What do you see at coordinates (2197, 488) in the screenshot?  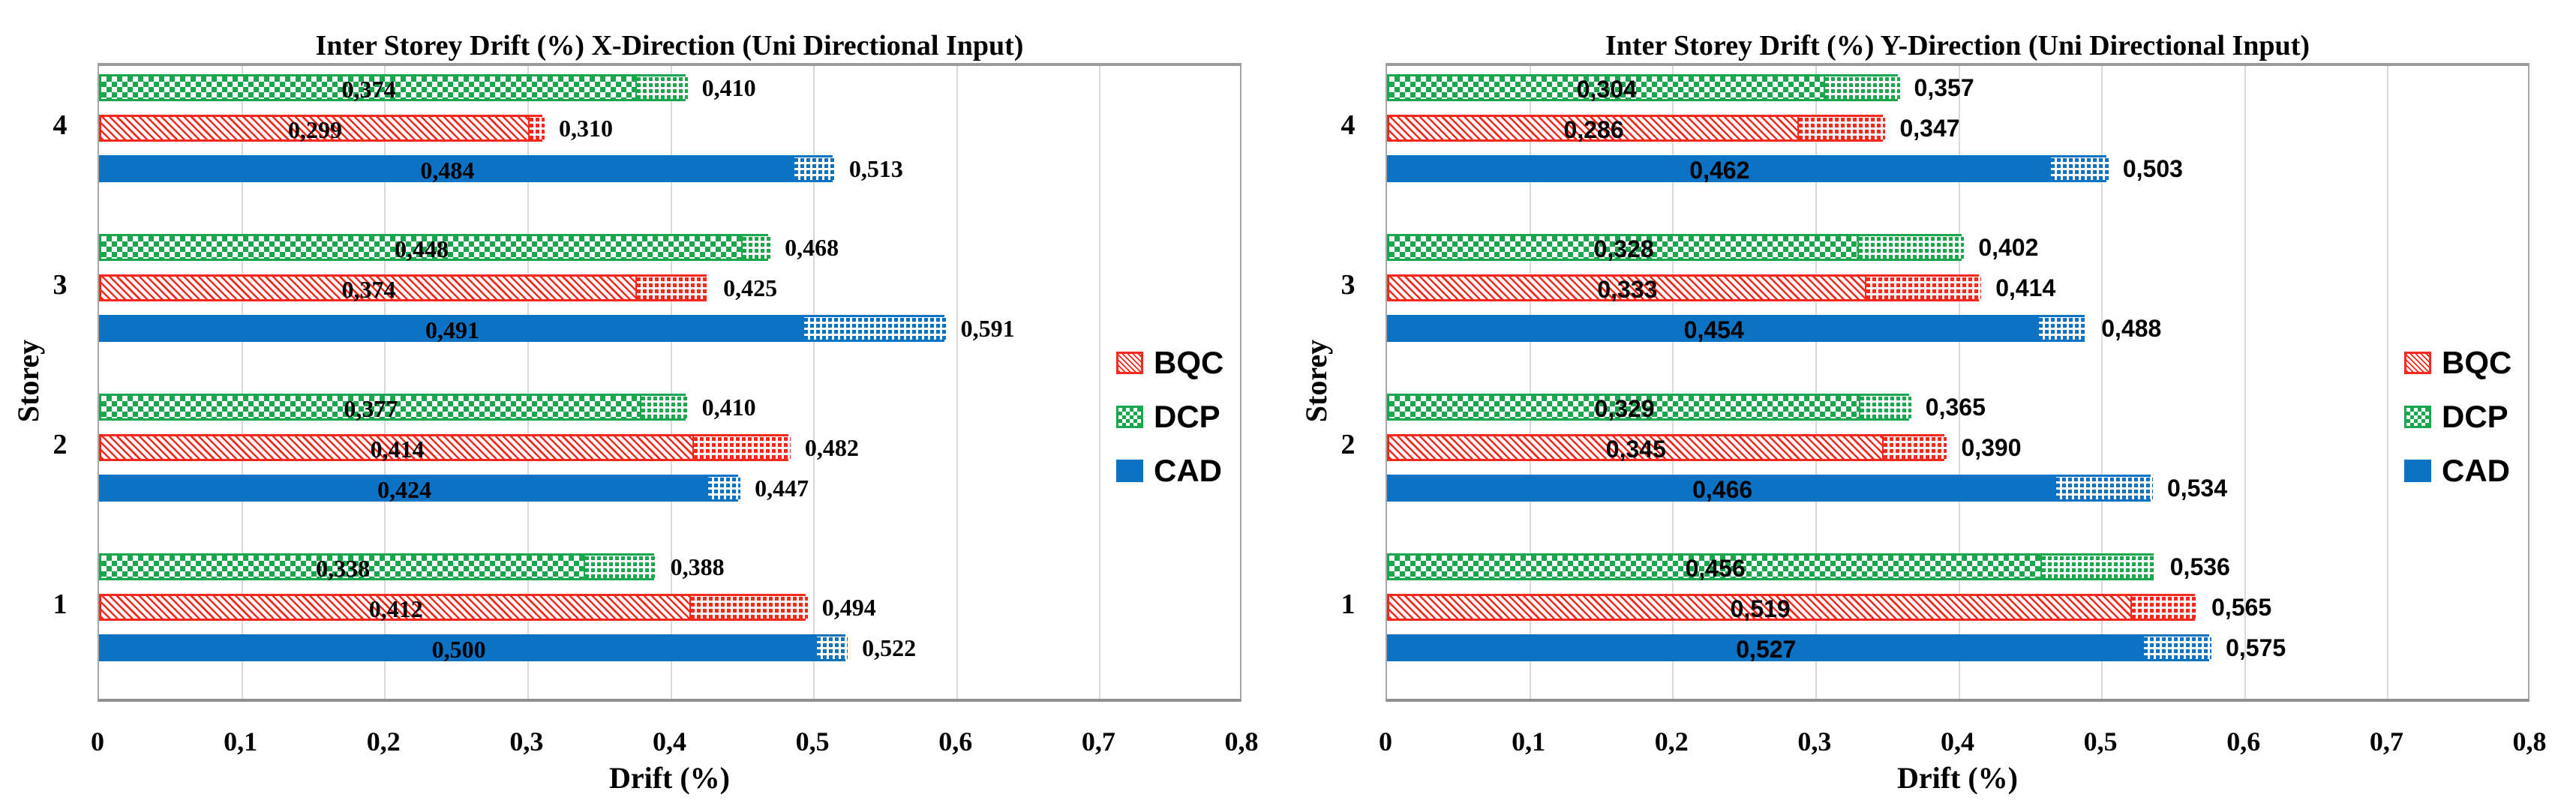 I see `bar-value-label-outer: 0,534` at bounding box center [2197, 488].